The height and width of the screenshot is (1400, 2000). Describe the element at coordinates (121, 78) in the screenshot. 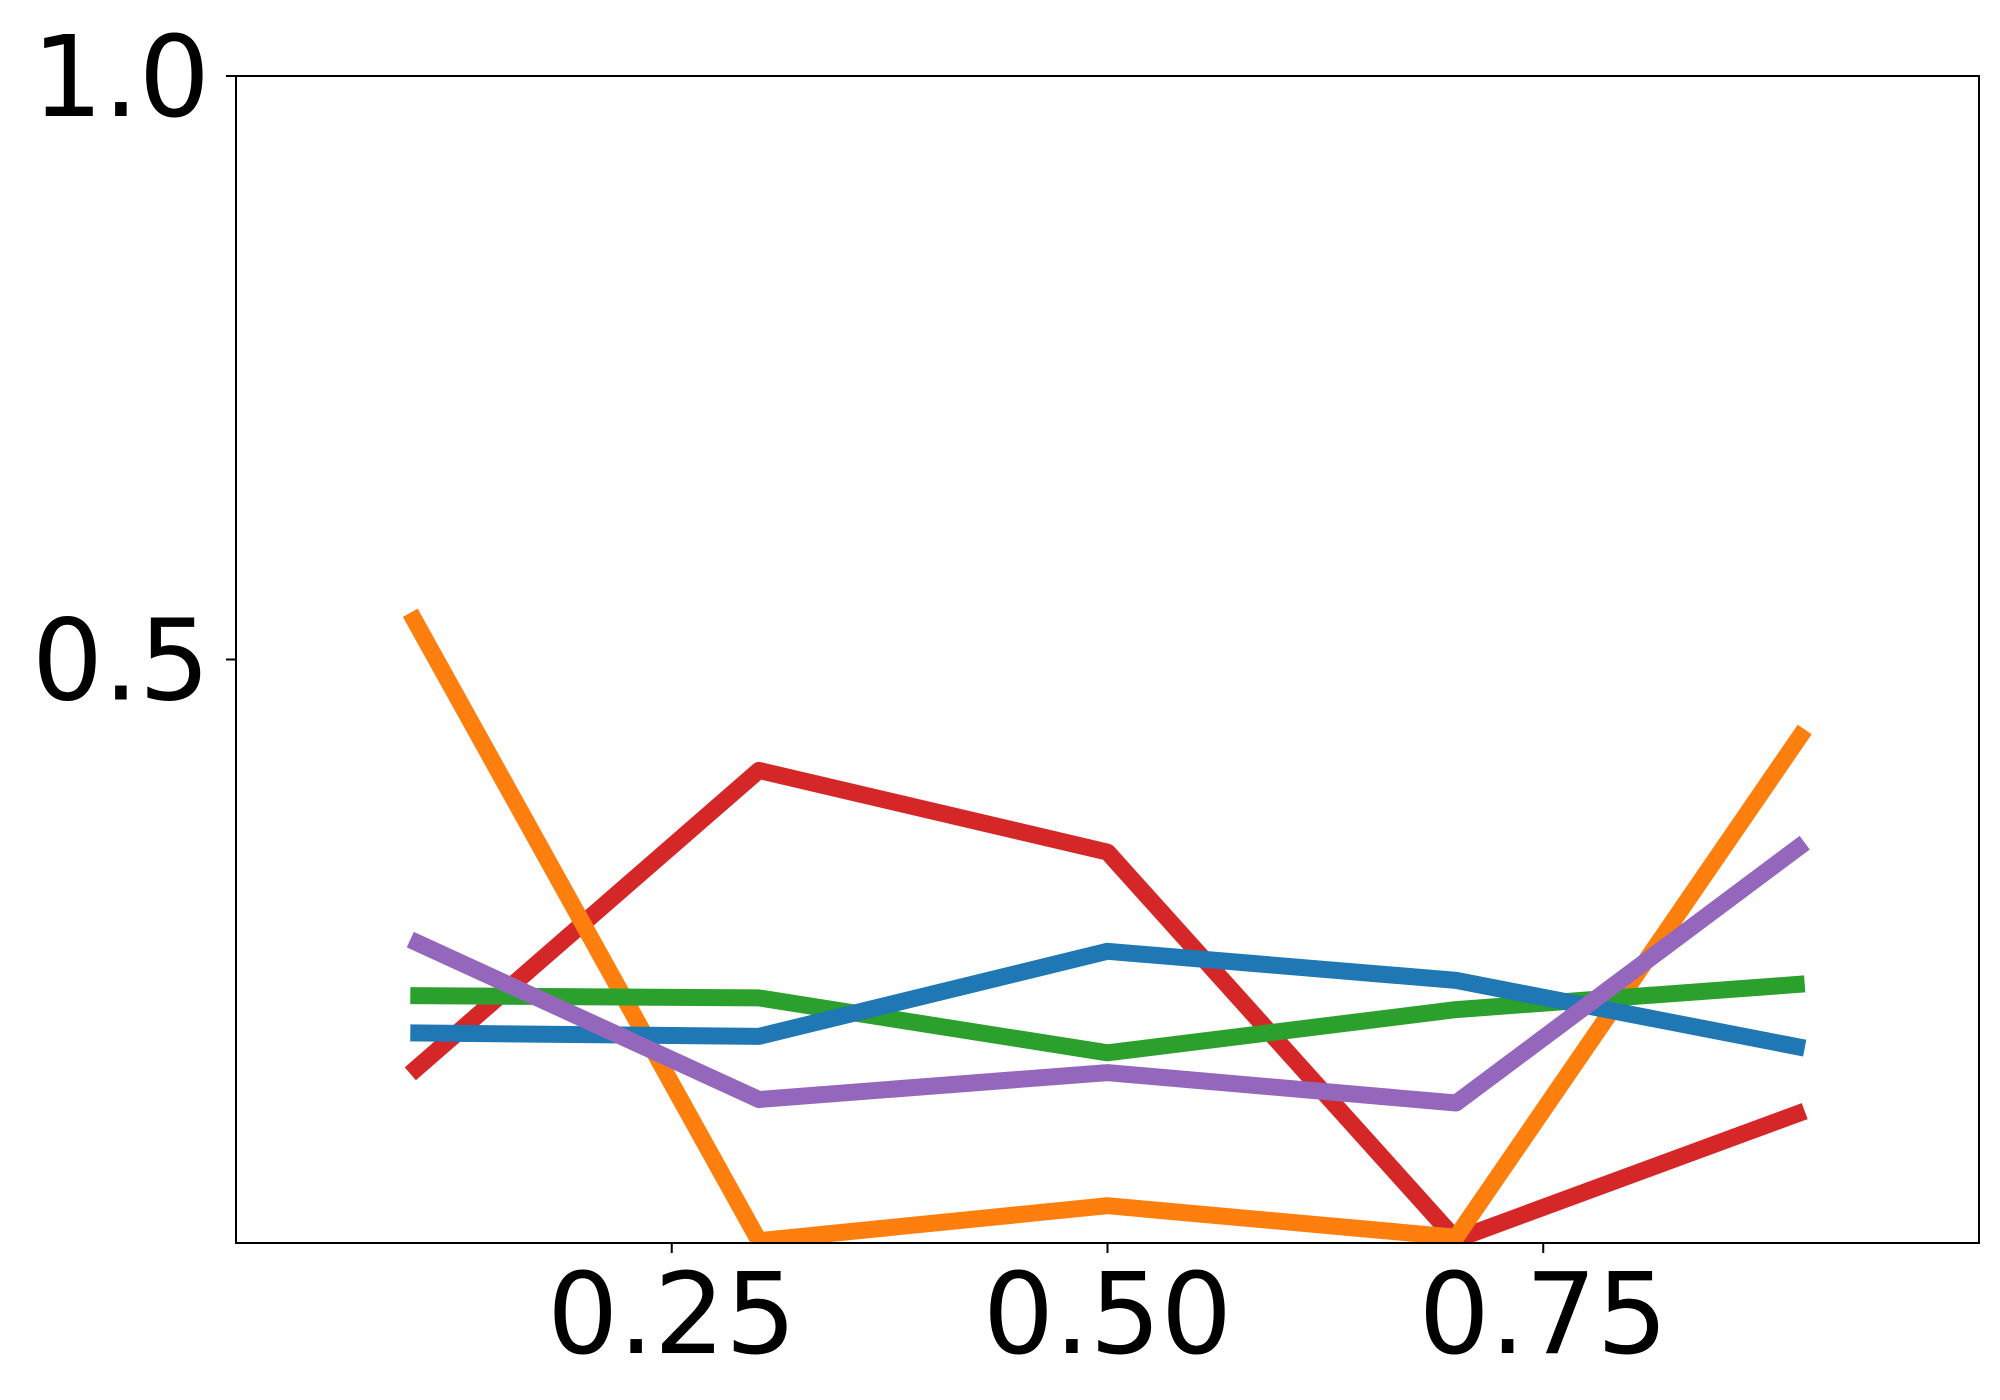

I see `y-tick-label-2: 1.0` at that location.